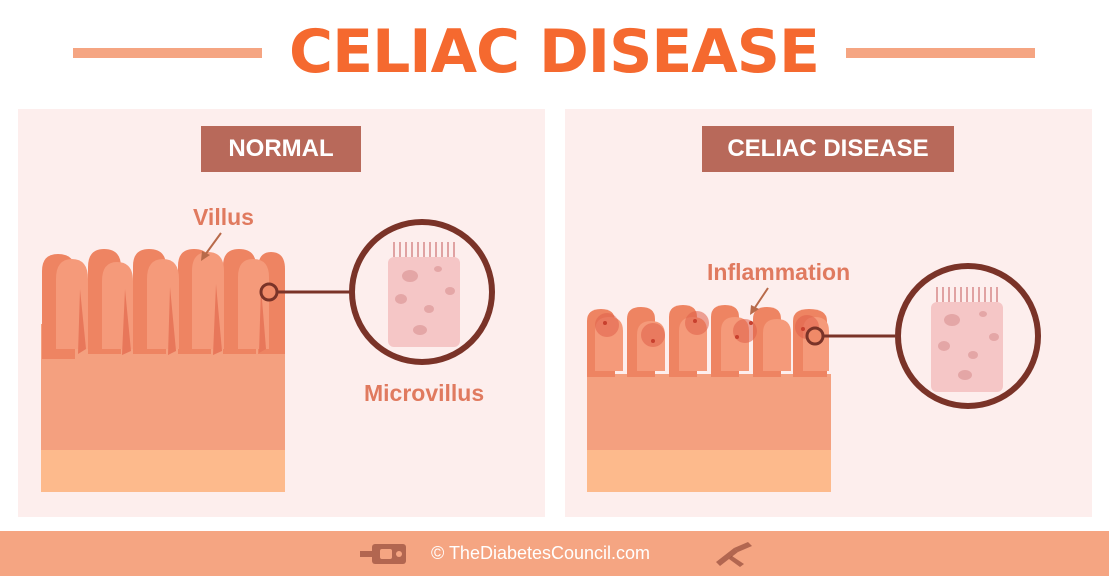 This screenshot has height=576, width=1109. Describe the element at coordinates (541, 553) in the screenshot. I see `footer-credit: © TheDiabetesCouncil.com` at that location.